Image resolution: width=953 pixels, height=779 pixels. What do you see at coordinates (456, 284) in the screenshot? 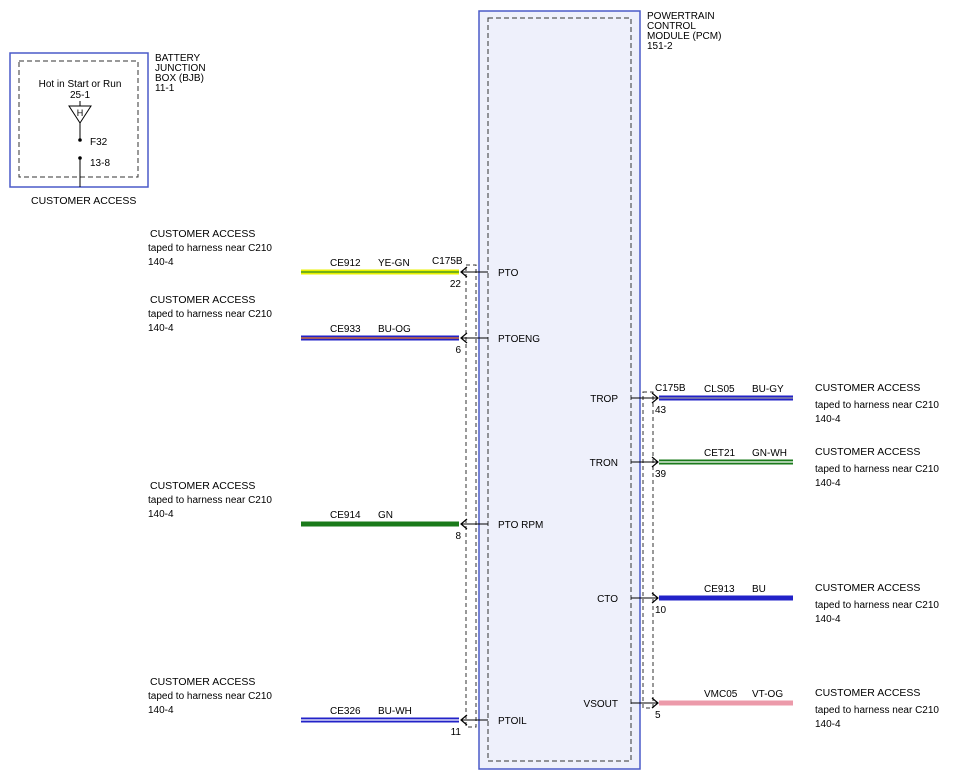
I see `pin-number: 22` at bounding box center [456, 284].